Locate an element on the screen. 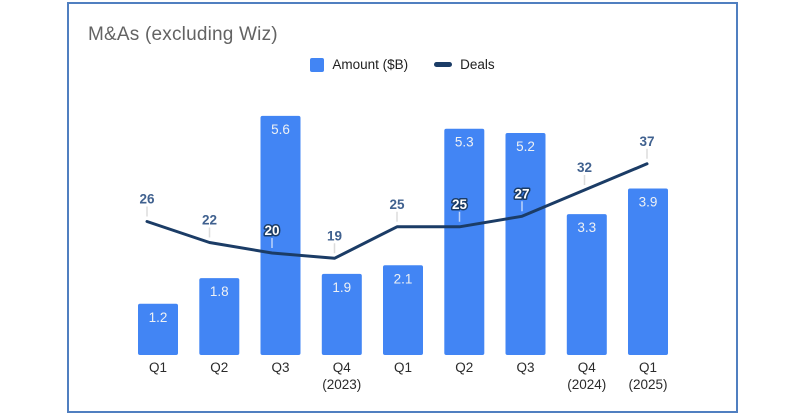 The width and height of the screenshot is (806, 416). legend-item-deals: Deals is located at coordinates (464, 64).